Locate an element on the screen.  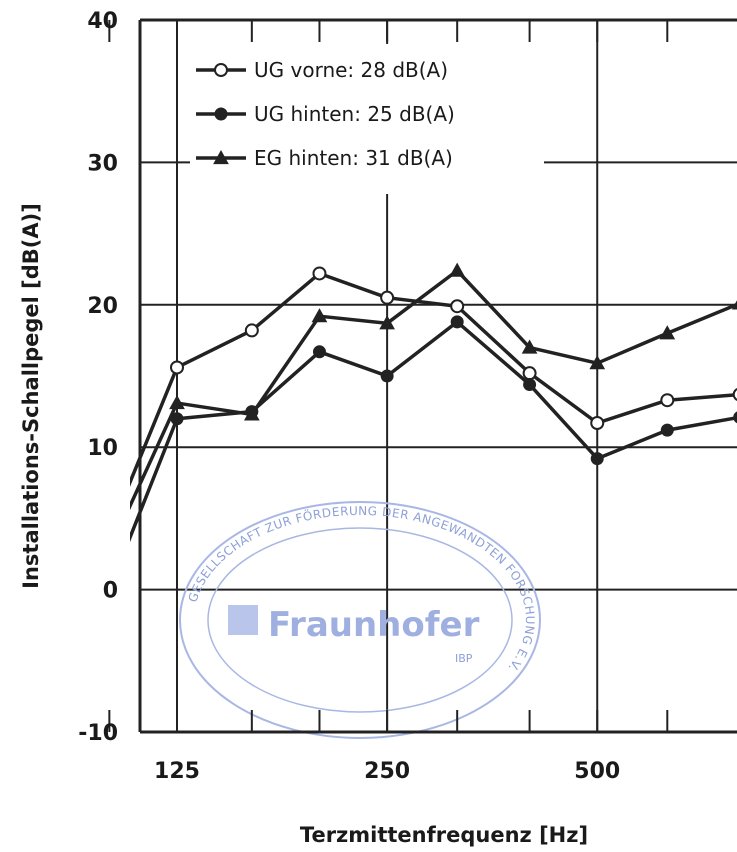
legend-background is located at coordinates (367, 119).